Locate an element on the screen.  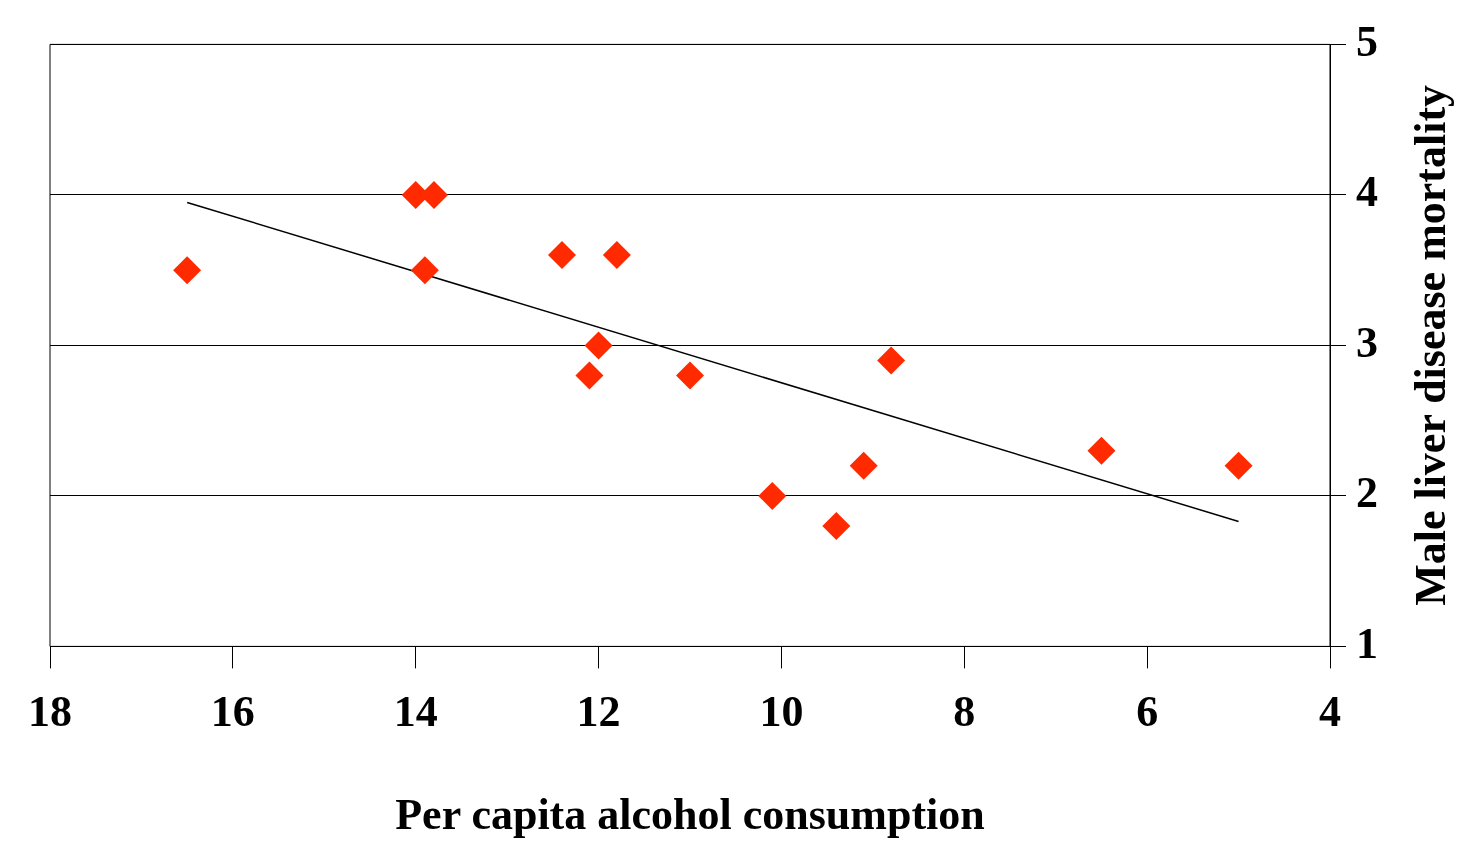
x-tick-label: 18 is located at coordinates (50, 712).